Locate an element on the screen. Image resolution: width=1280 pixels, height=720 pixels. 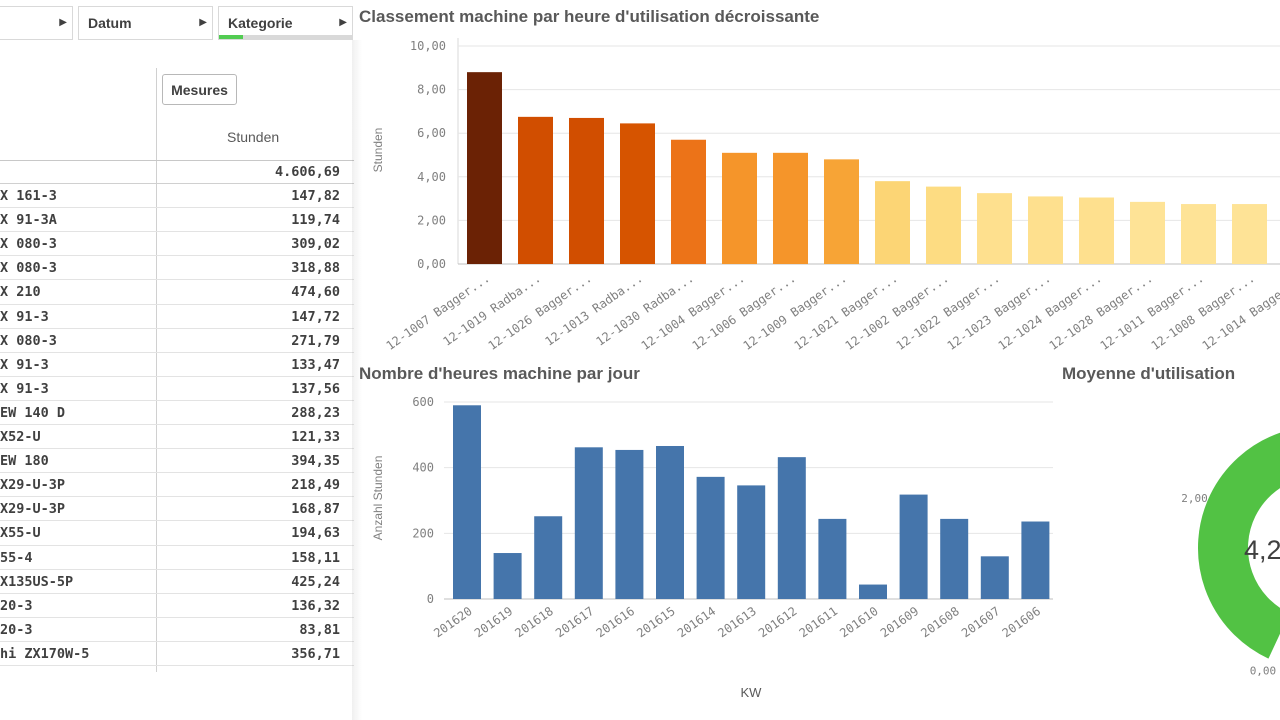
x-tick-label: 201609 is located at coordinates (900, 622).